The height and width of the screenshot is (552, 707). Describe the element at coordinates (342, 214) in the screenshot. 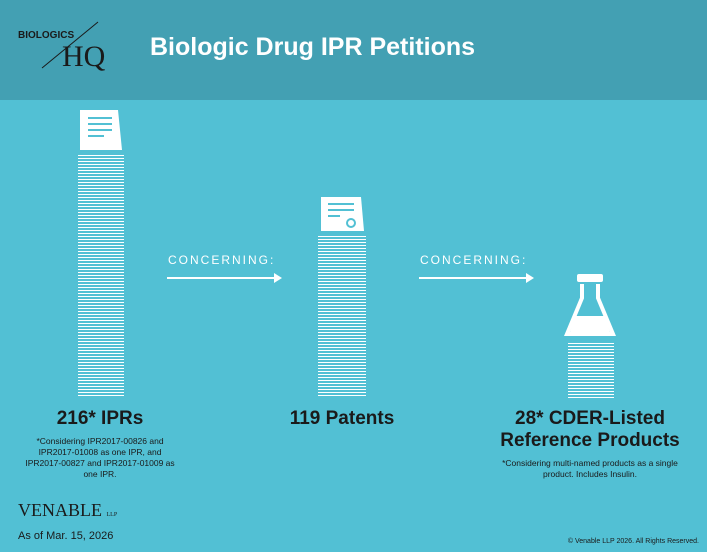

I see `patent-icon` at that location.